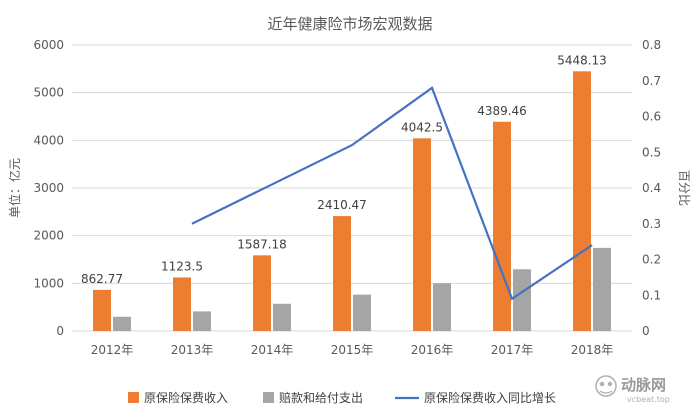  I want to click on y-axis-ticks: 0 1000 2000 3000 4000 5000 6000, so click(48, 188).